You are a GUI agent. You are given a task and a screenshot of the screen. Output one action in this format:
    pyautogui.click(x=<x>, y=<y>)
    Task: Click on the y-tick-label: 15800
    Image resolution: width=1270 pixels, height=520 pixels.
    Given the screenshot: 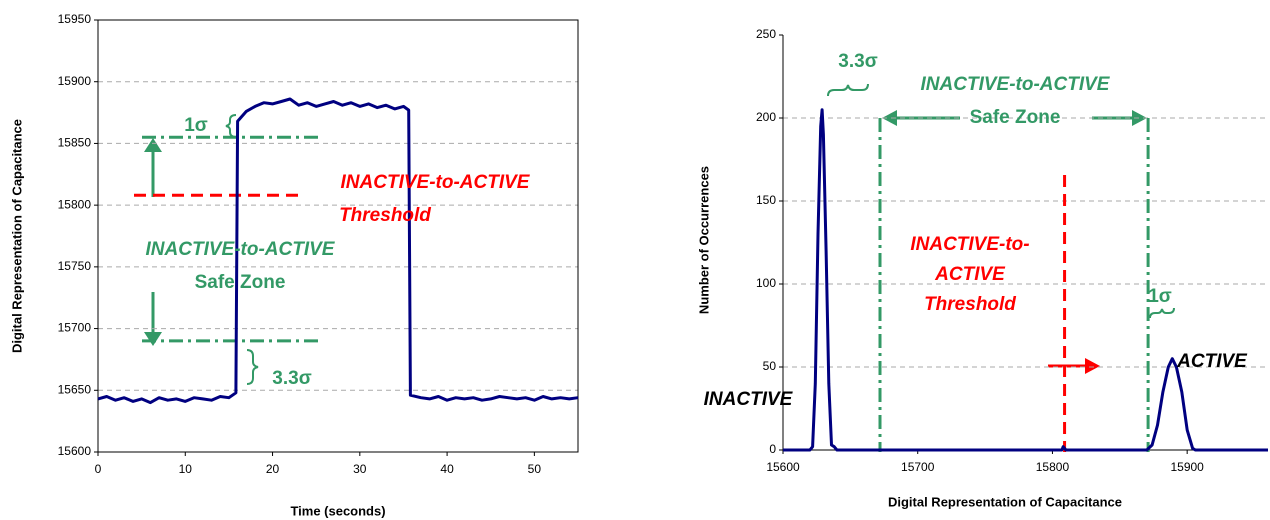 What is the action you would take?
    pyautogui.click(x=75, y=204)
    